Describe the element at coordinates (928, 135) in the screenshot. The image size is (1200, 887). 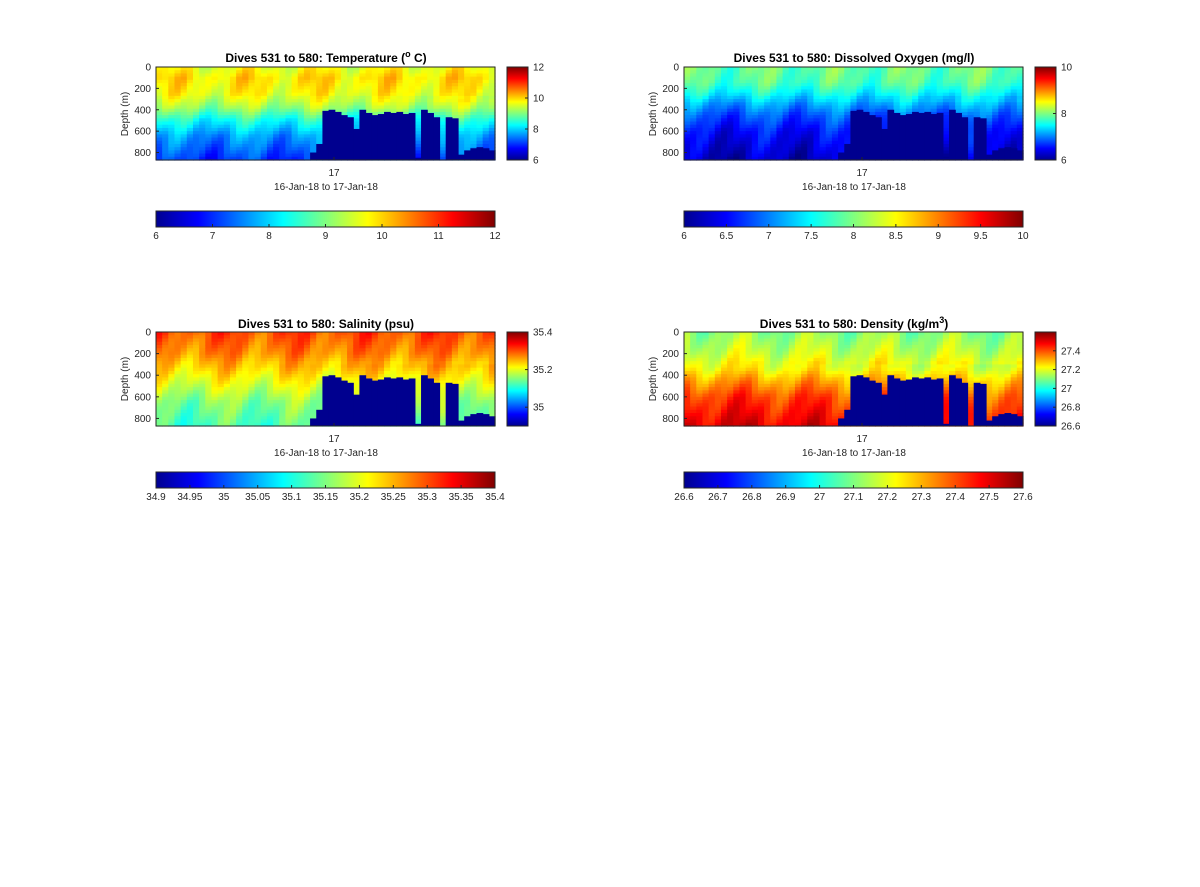
I see `seafloor-mask` at that location.